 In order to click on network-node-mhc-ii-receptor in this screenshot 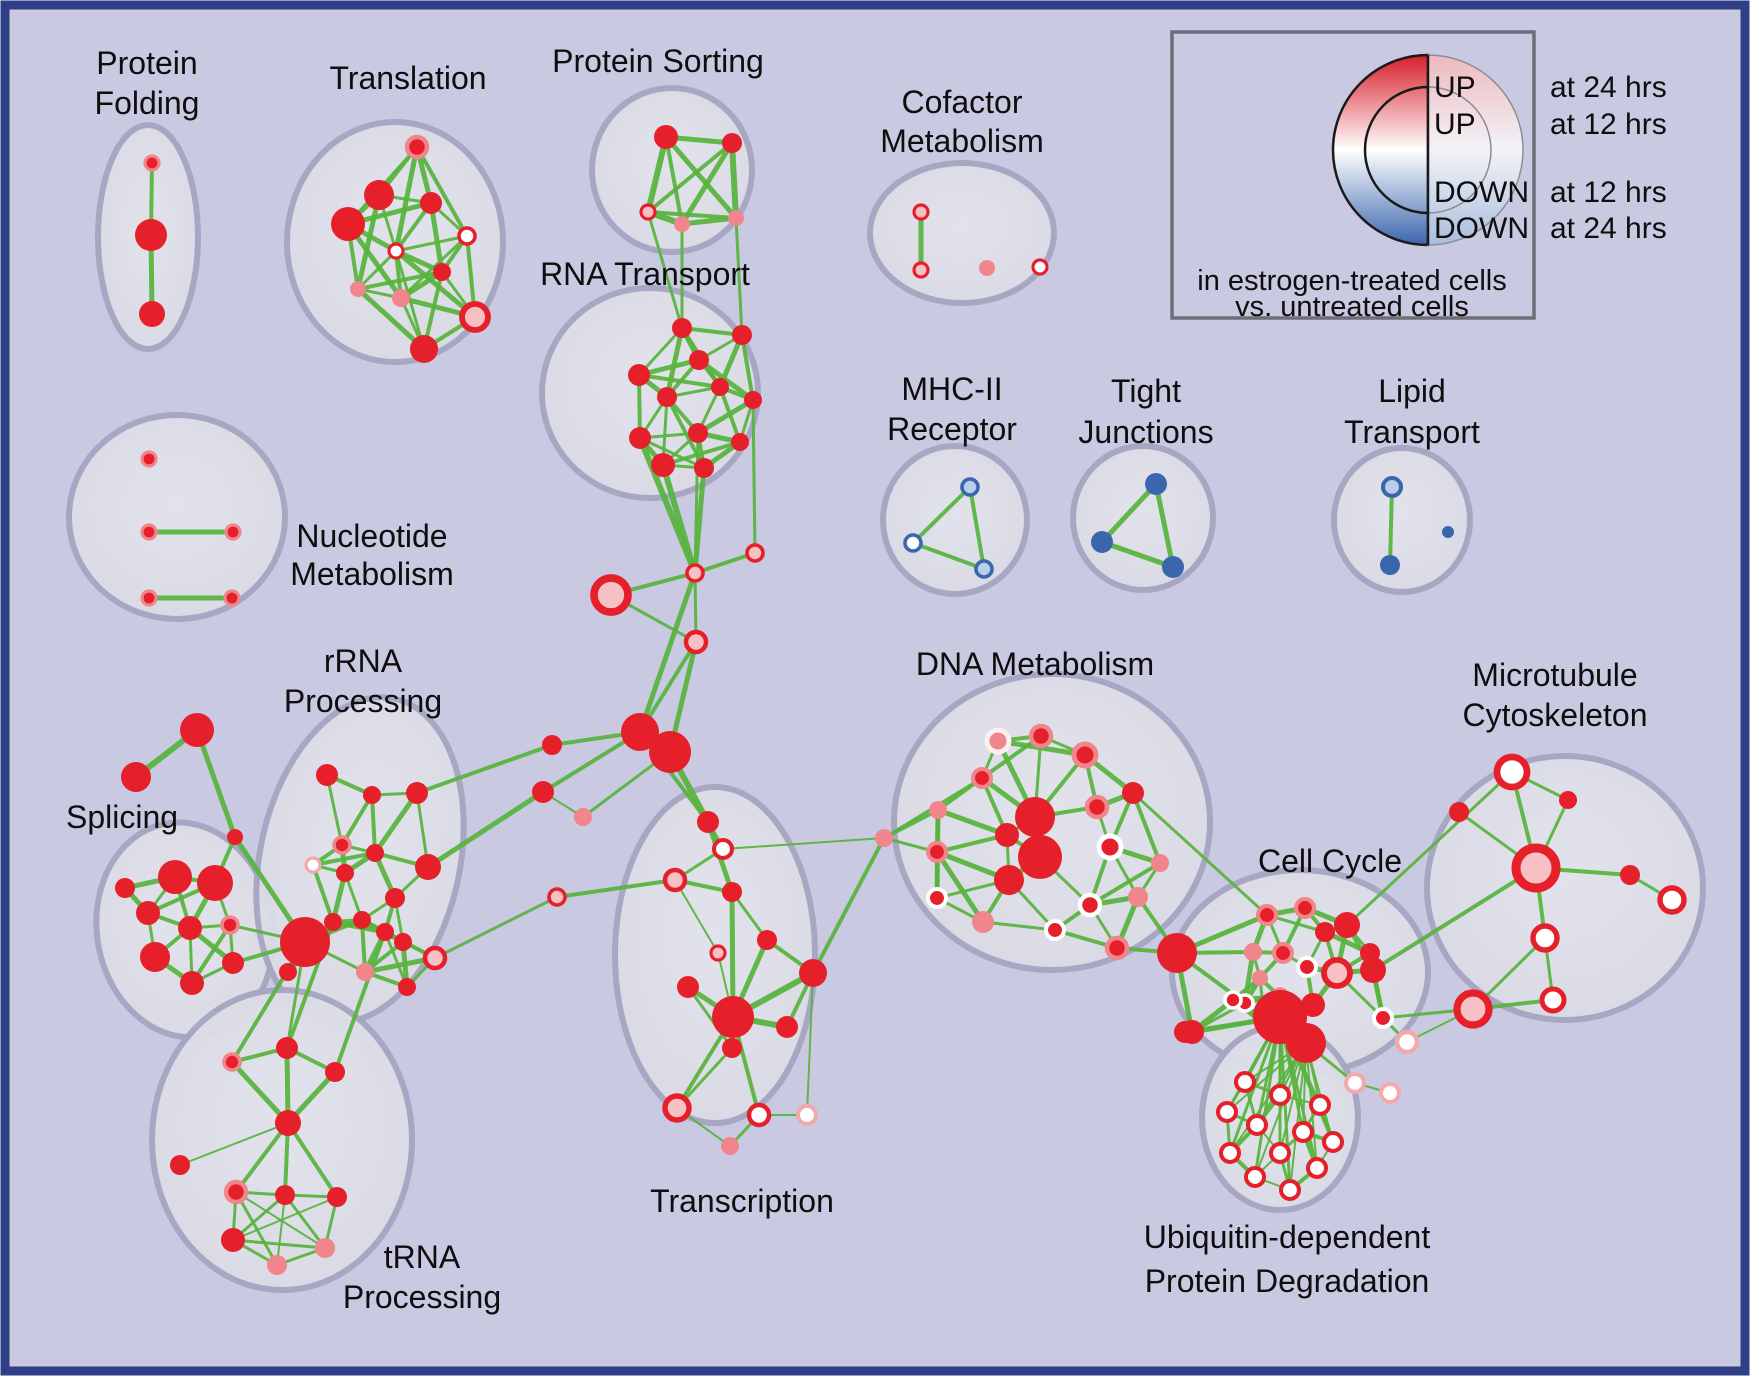, I will do `click(984, 569)`.